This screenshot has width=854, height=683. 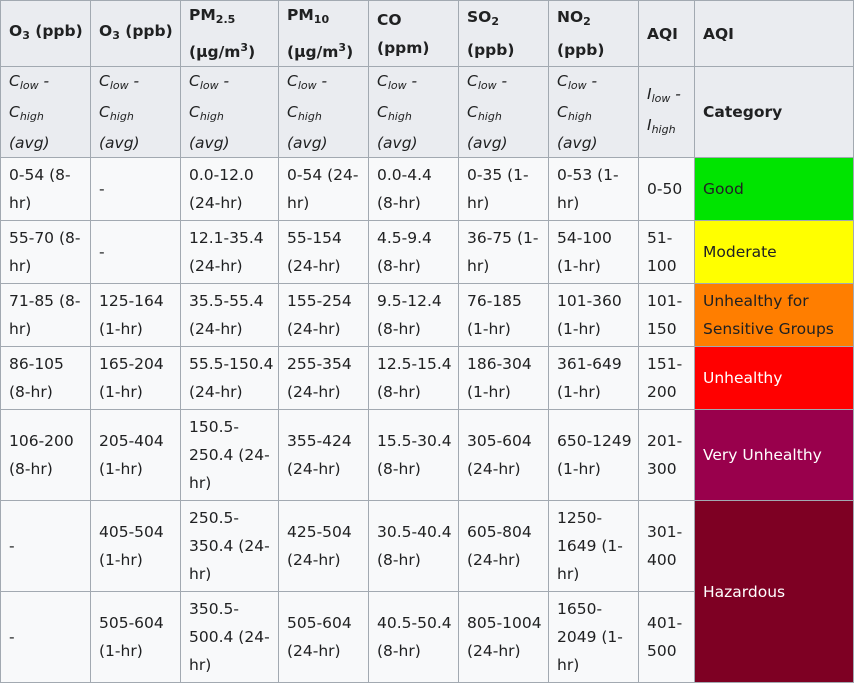 I want to click on cell-so2: 805-1004 (24-hr), so click(x=503, y=637).